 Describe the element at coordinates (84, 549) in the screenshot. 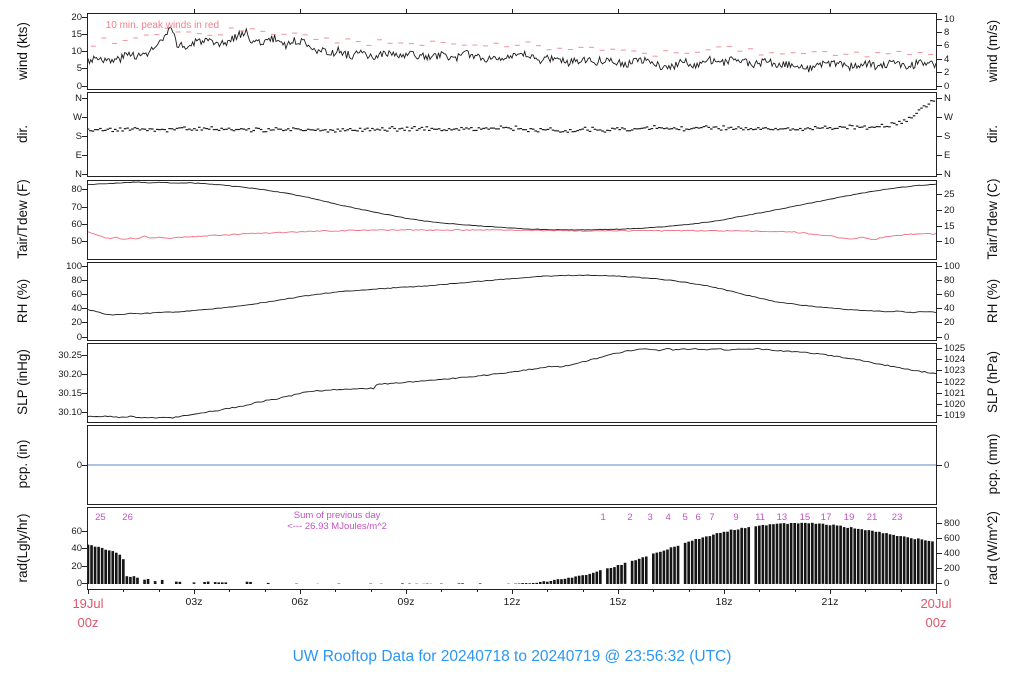

I see `y-tick-left-rad` at that location.